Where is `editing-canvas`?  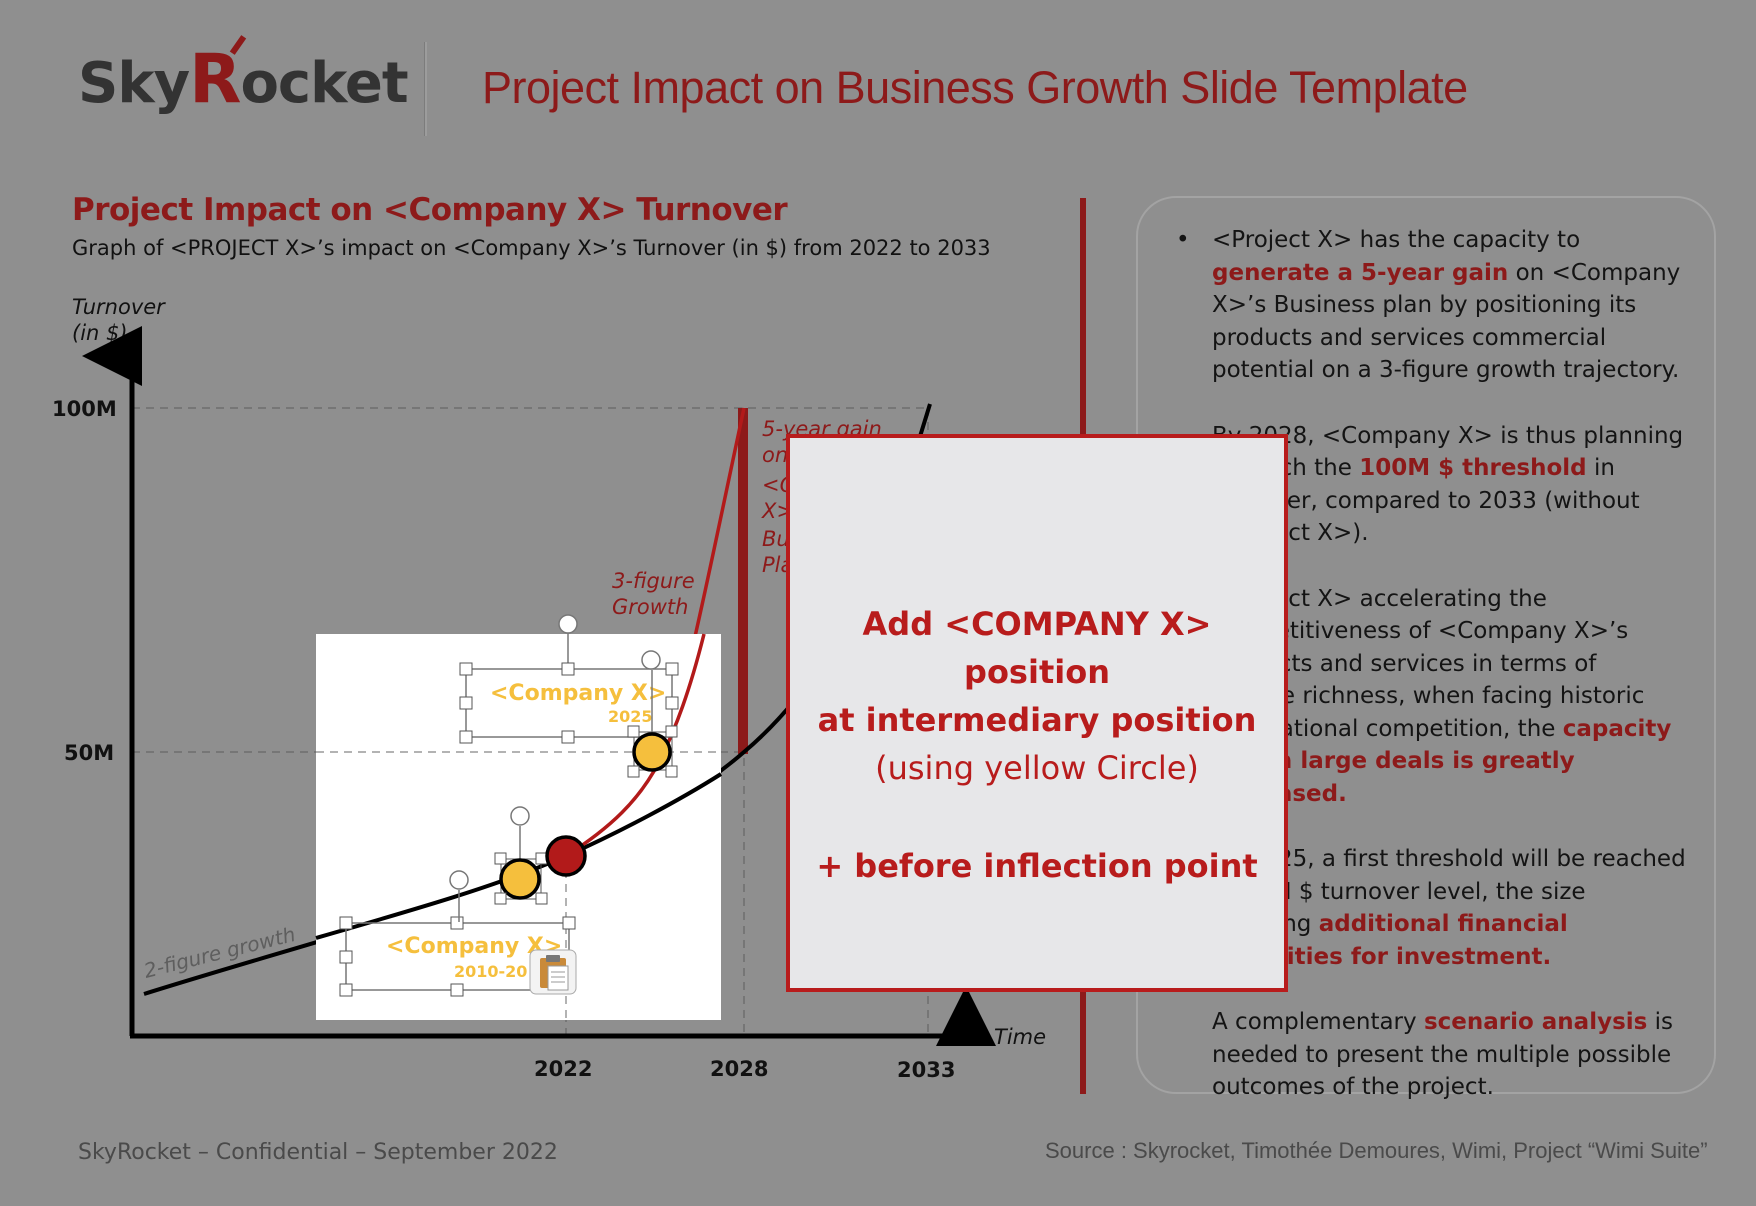
editing-canvas is located at coordinates (518, 827).